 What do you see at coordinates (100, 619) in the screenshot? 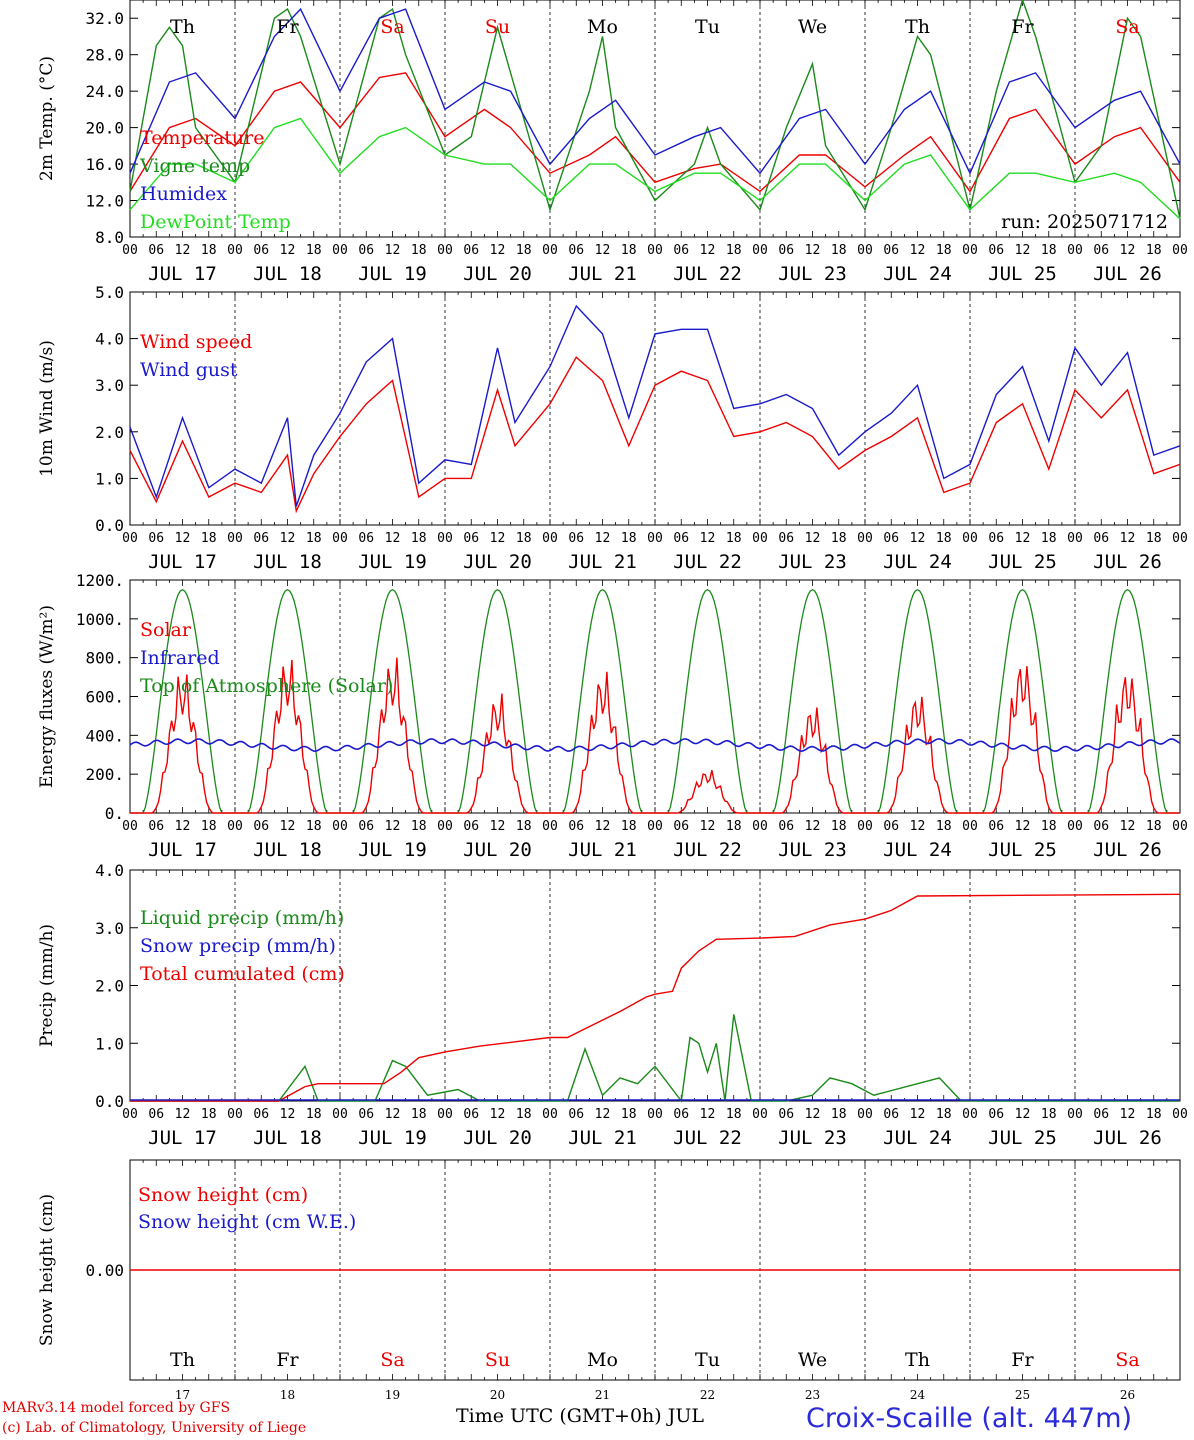
I see `energy-ytick-label: 1000.` at bounding box center [100, 619].